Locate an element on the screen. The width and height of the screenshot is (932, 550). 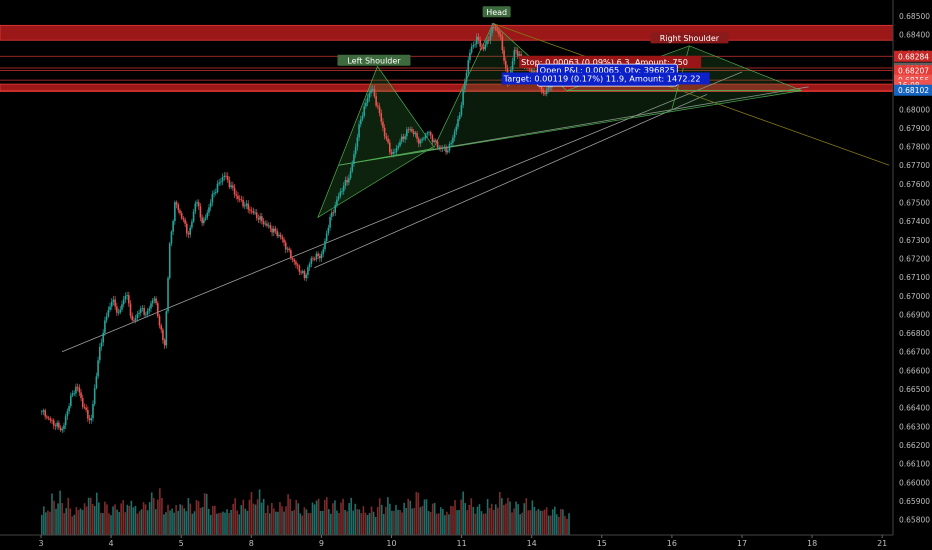
y-tick-label: 0.67900 is located at coordinates (914, 128).